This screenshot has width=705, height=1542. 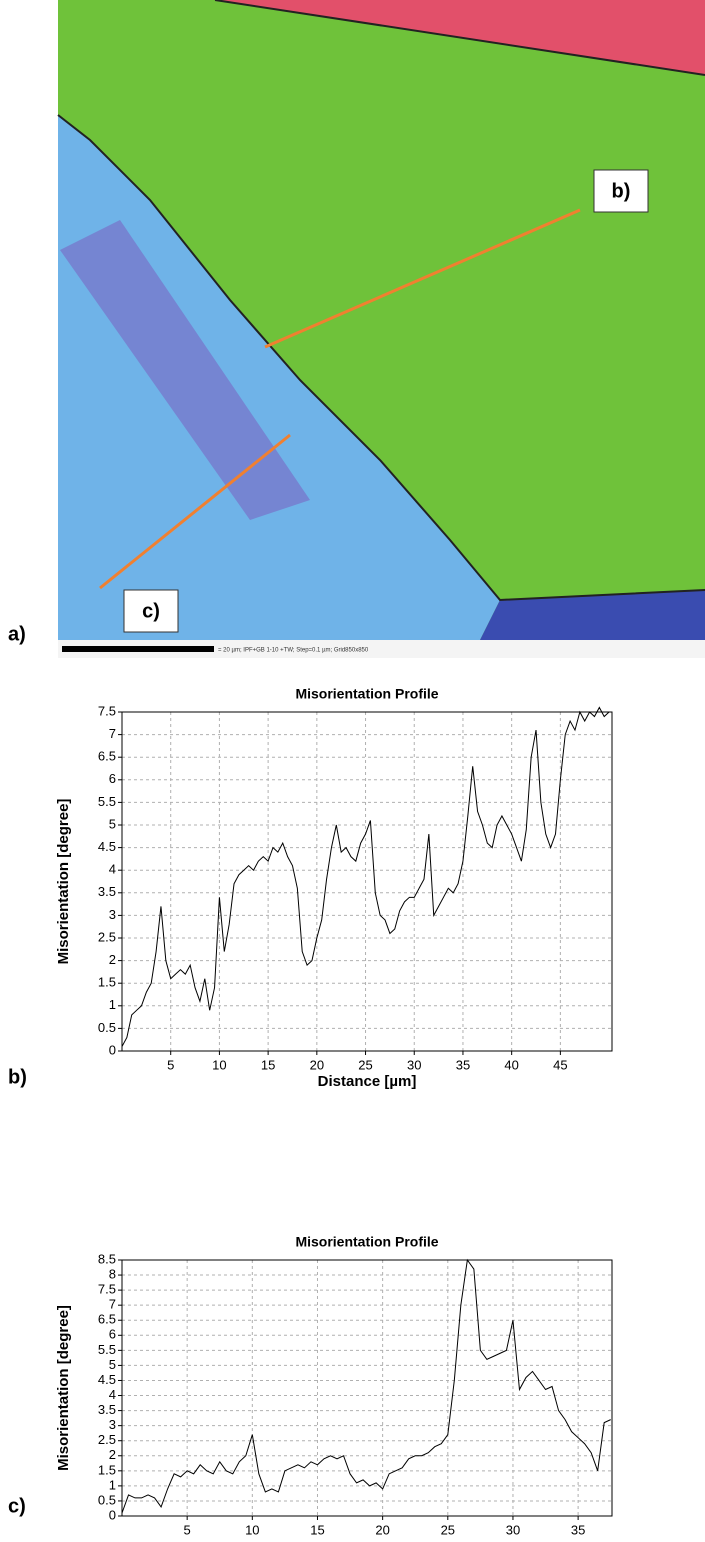 I want to click on grain-boundary, so click(x=459, y=38).